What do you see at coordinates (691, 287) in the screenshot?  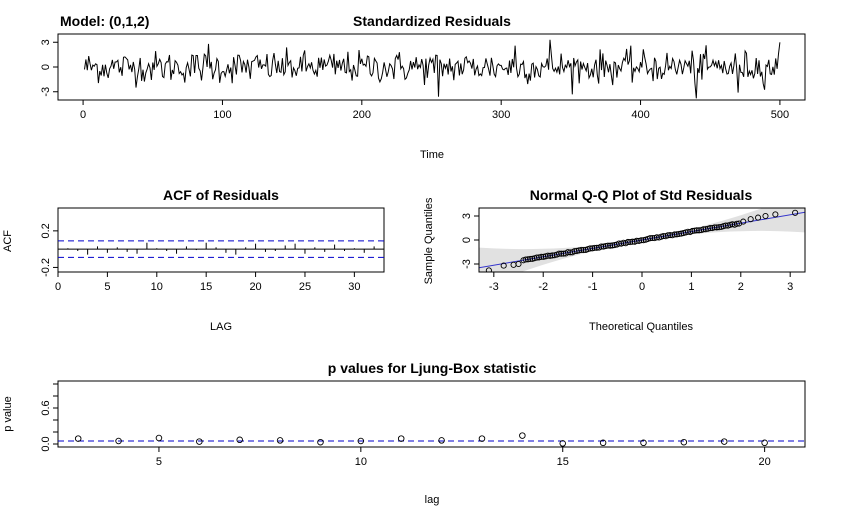 I see `x-tick-label: 1` at bounding box center [691, 287].